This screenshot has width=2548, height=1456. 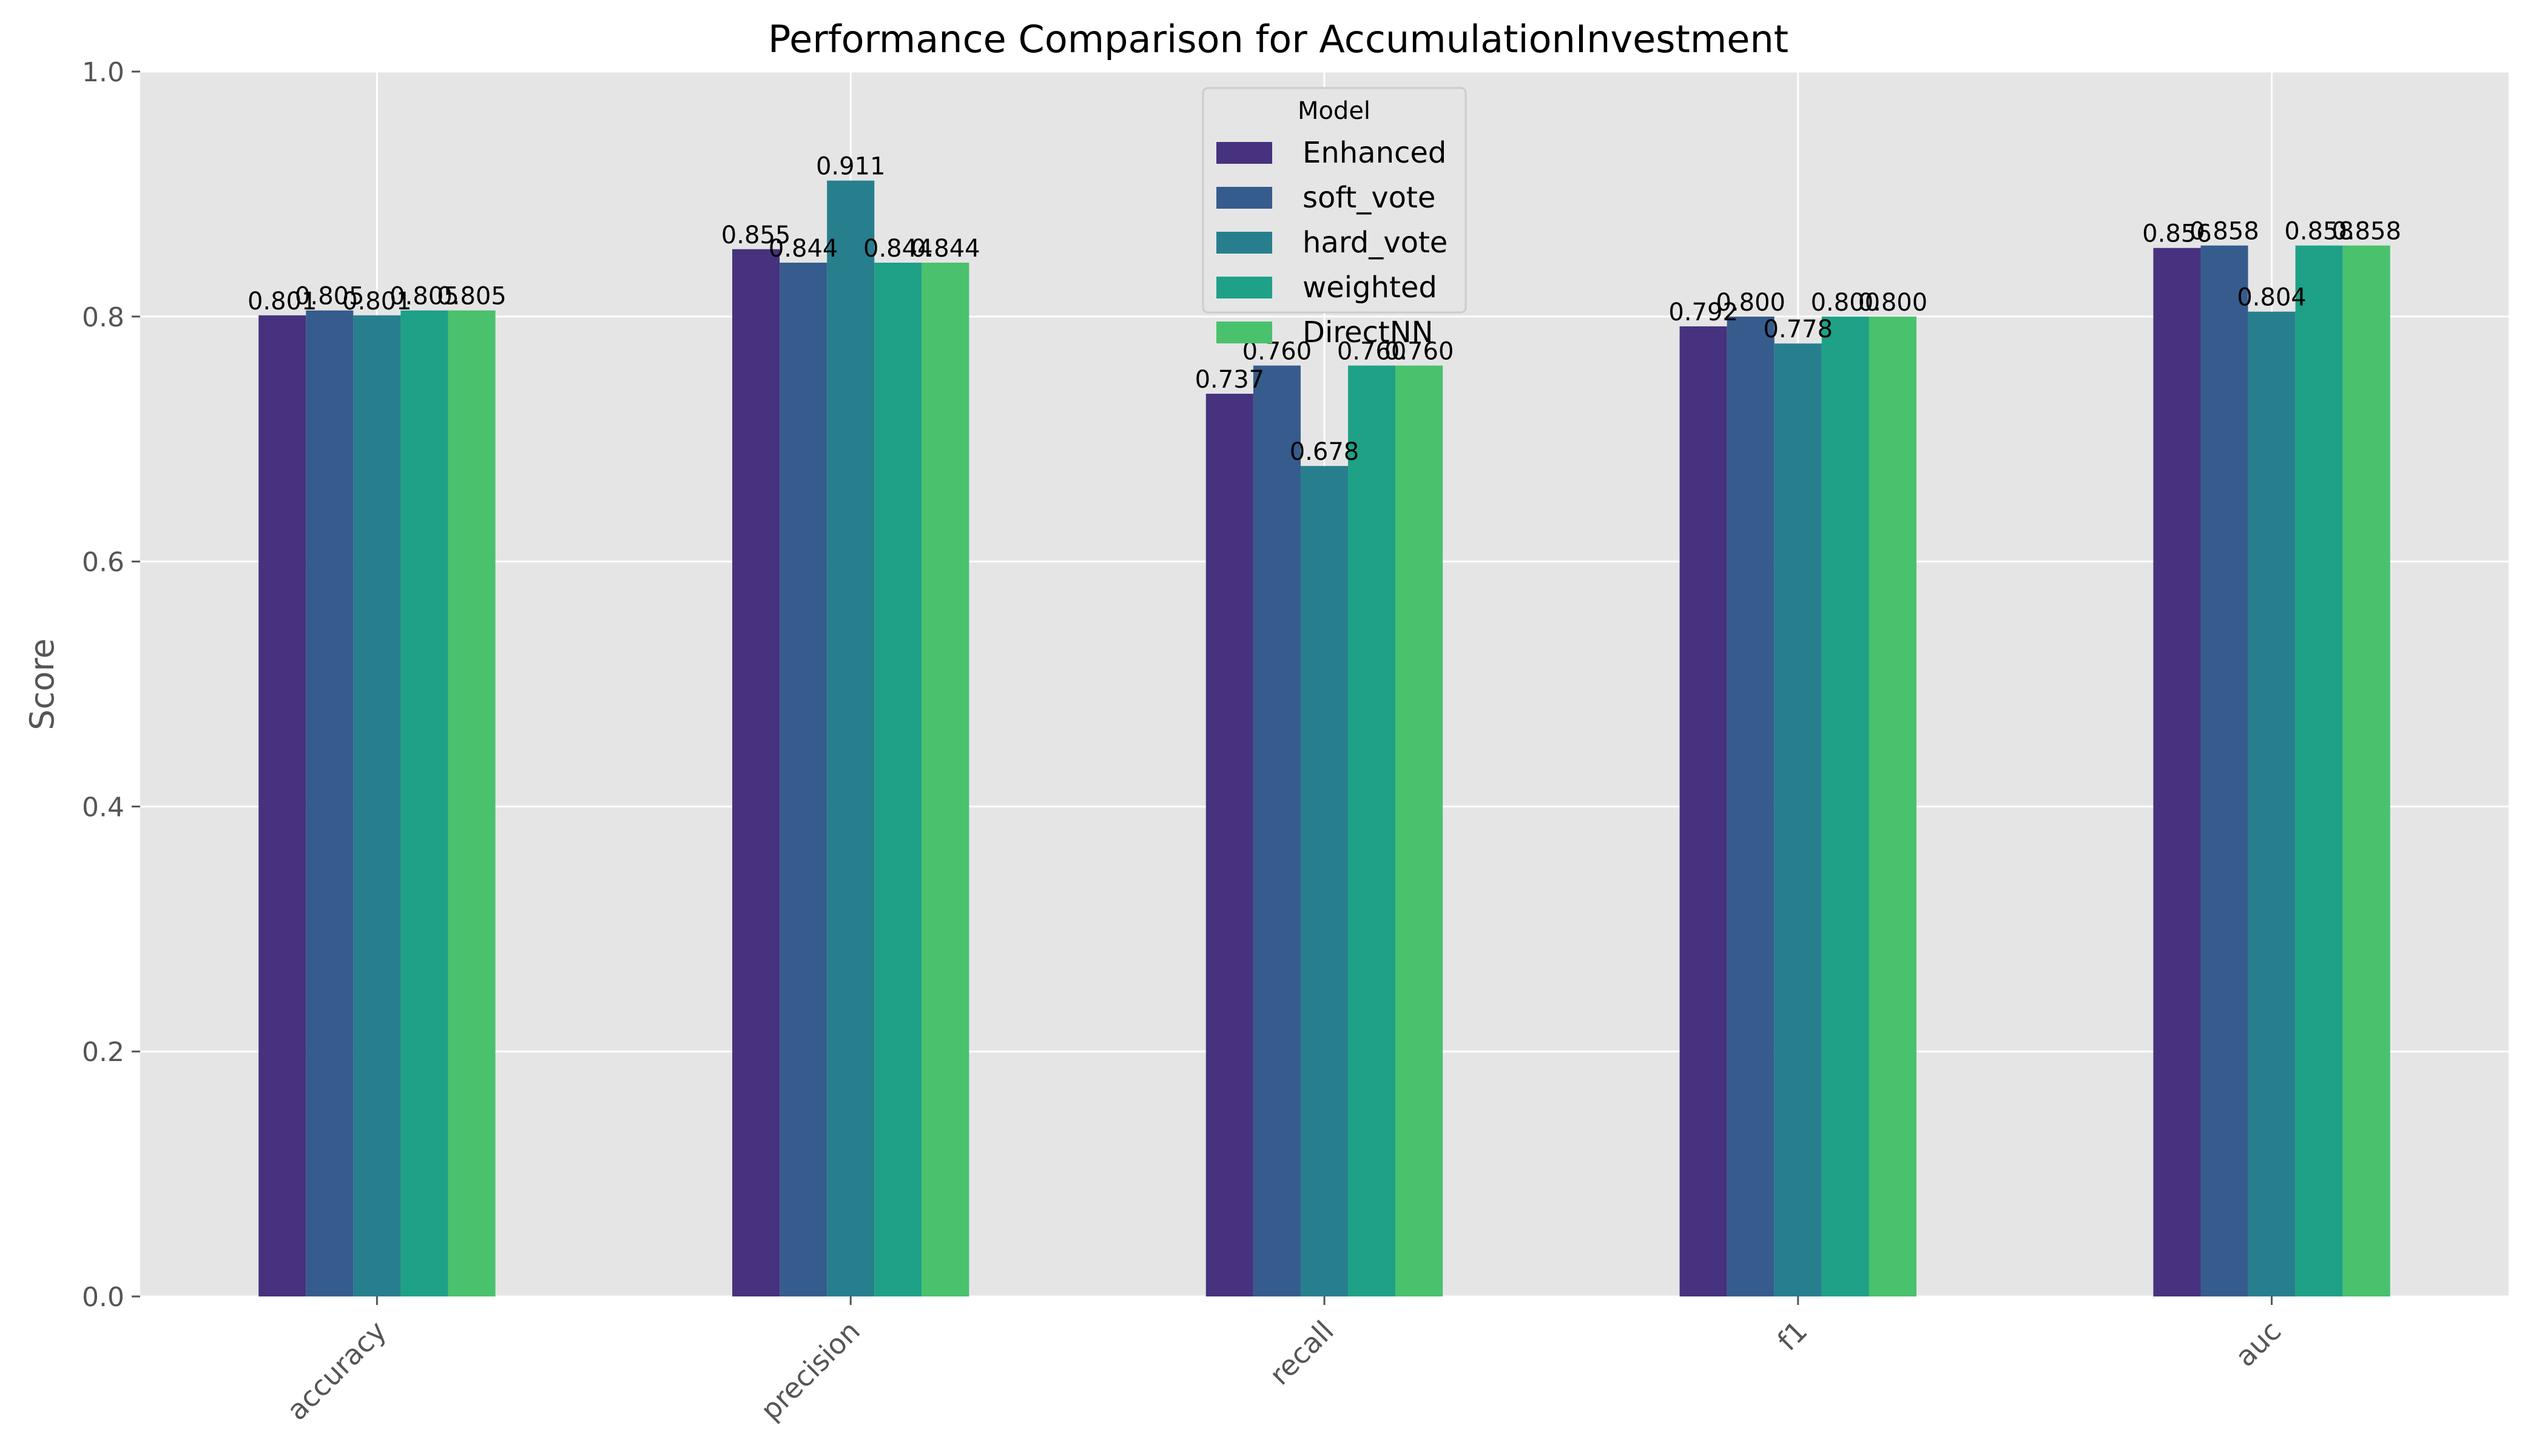 What do you see at coordinates (1334, 111) in the screenshot?
I see `legend-title: Model` at bounding box center [1334, 111].